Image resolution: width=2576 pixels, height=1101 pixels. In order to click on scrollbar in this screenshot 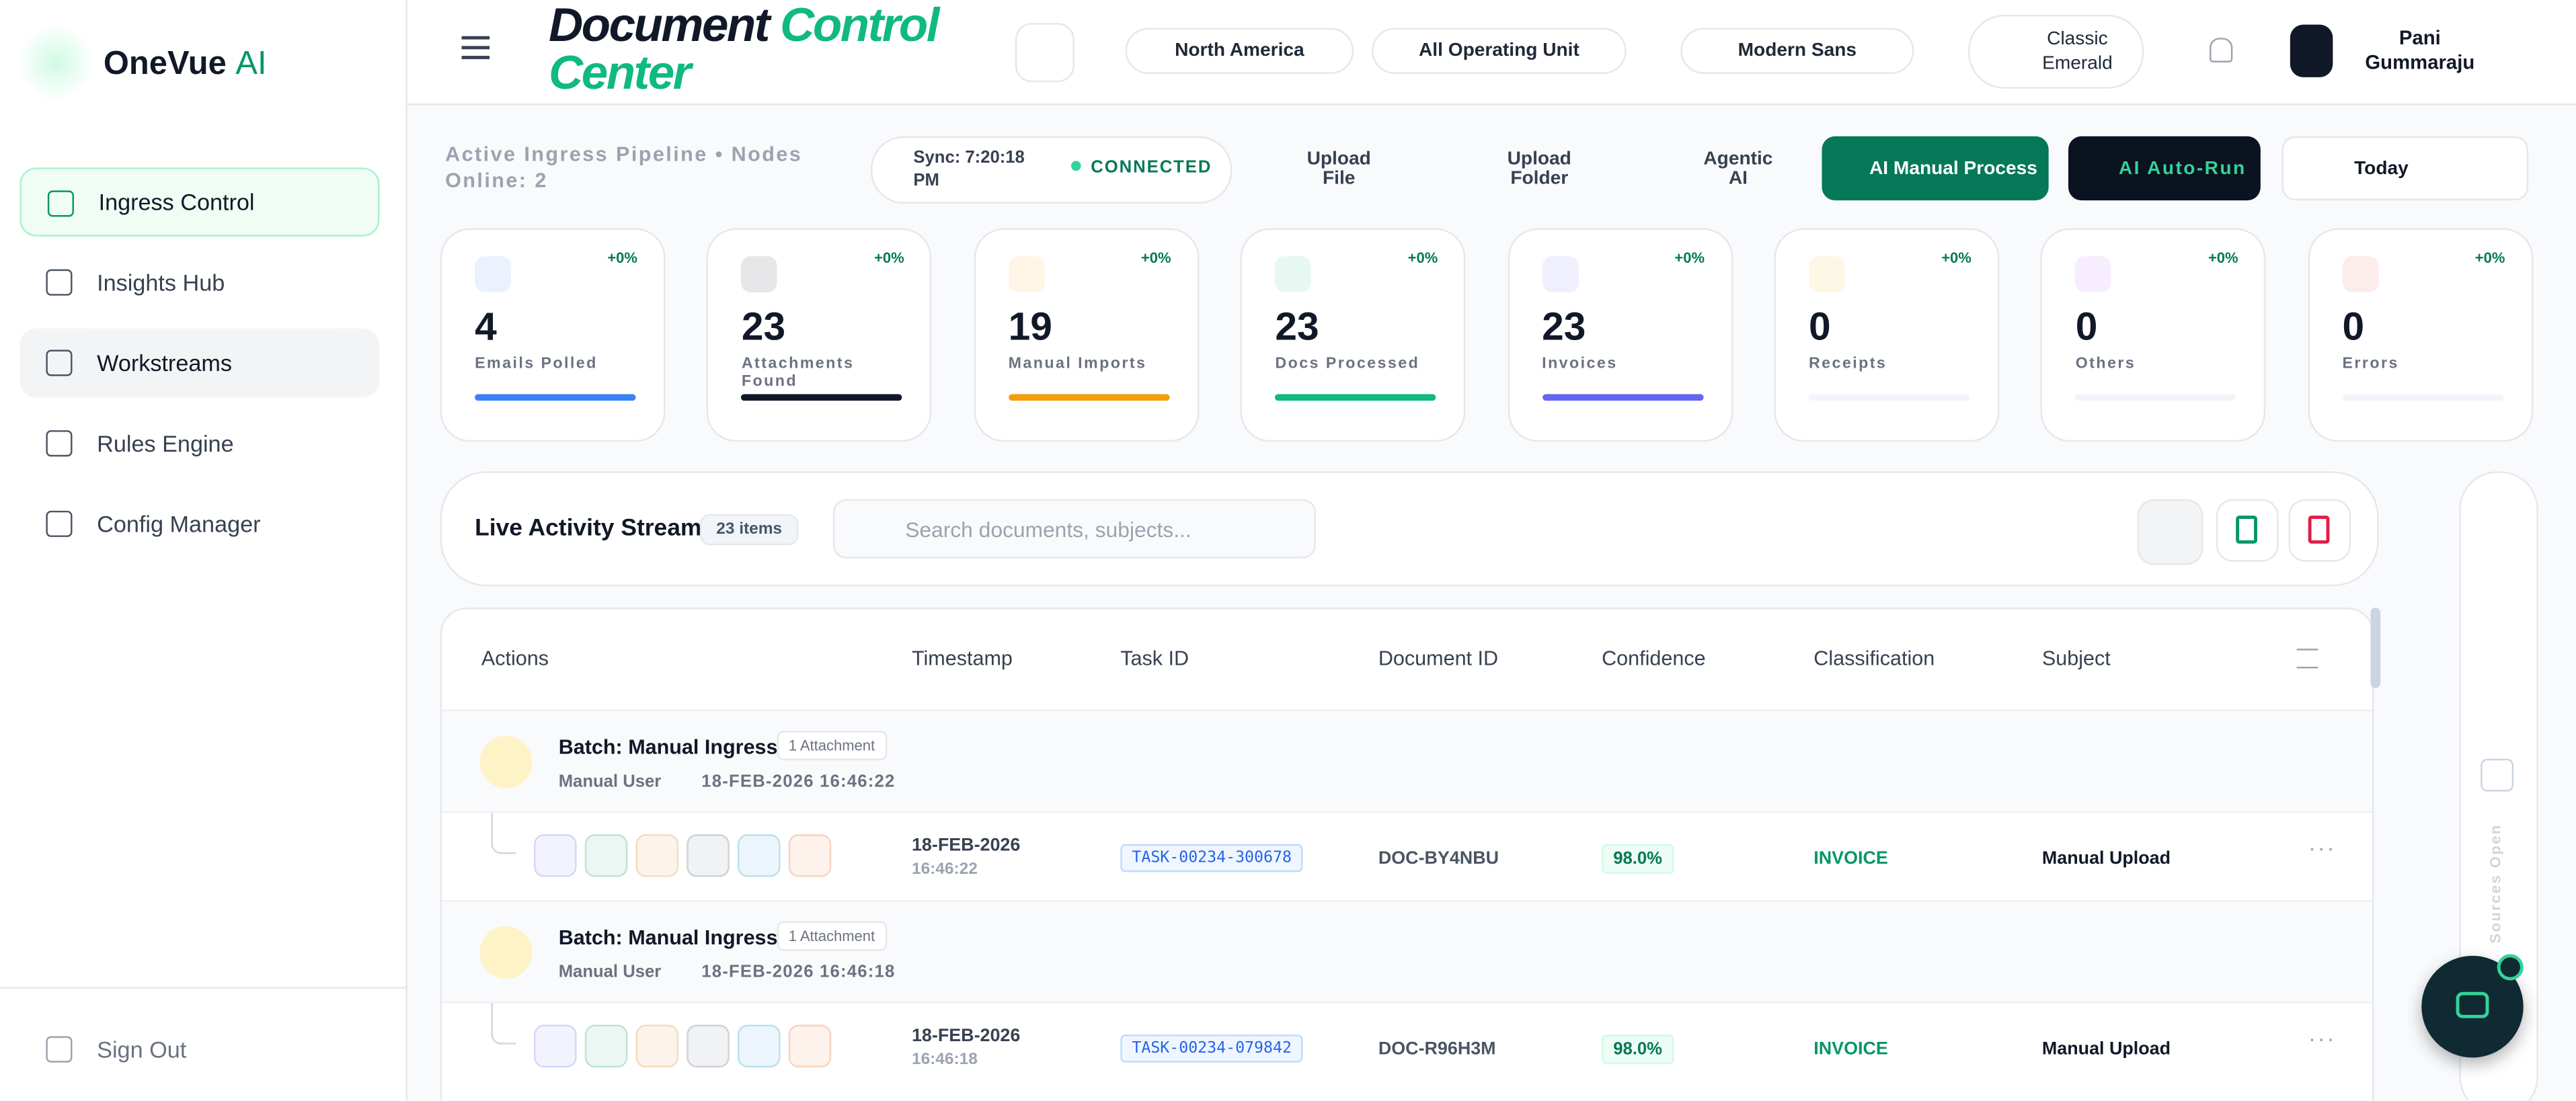, I will do `click(2376, 648)`.